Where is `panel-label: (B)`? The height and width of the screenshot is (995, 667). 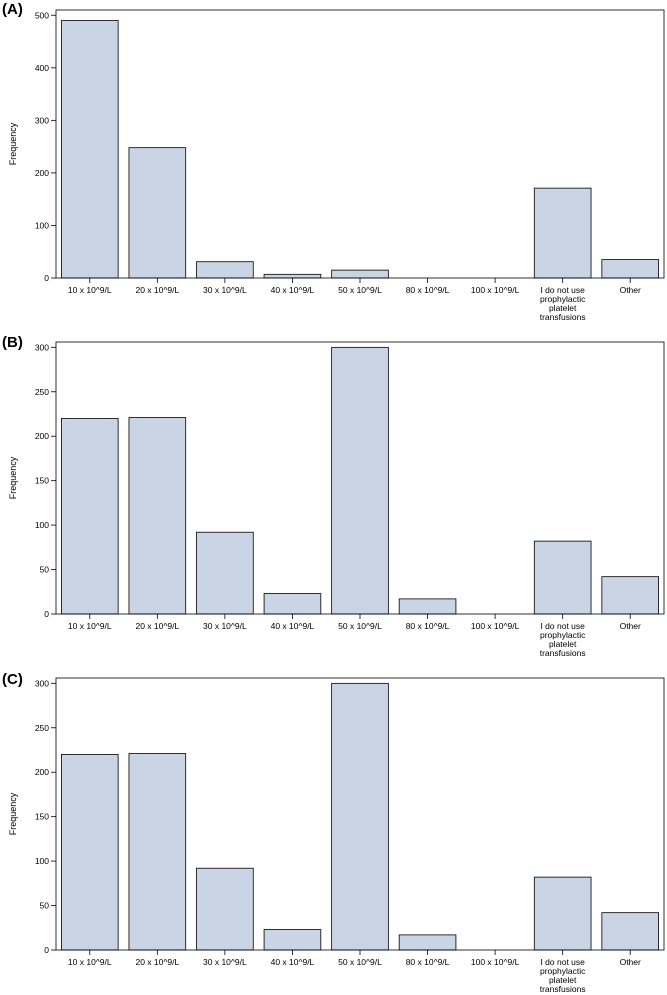
panel-label: (B) is located at coordinates (12, 342).